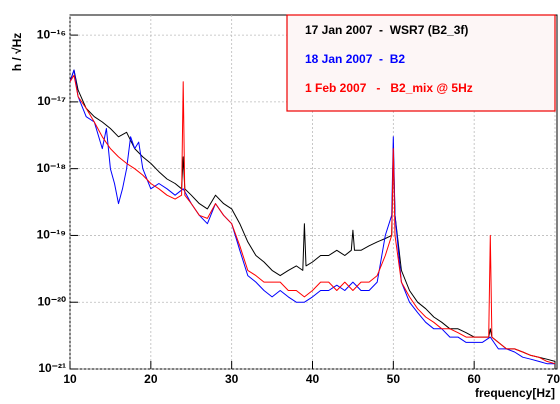  I want to click on x-axis-label: frequency[Hz], so click(515, 393).